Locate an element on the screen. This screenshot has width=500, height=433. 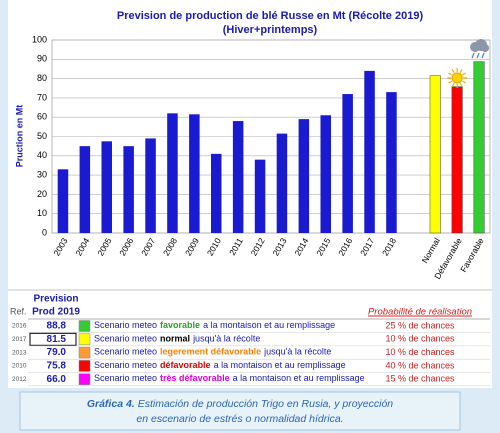
table-header: Probabilité de réalisation is located at coordinates (420, 312).